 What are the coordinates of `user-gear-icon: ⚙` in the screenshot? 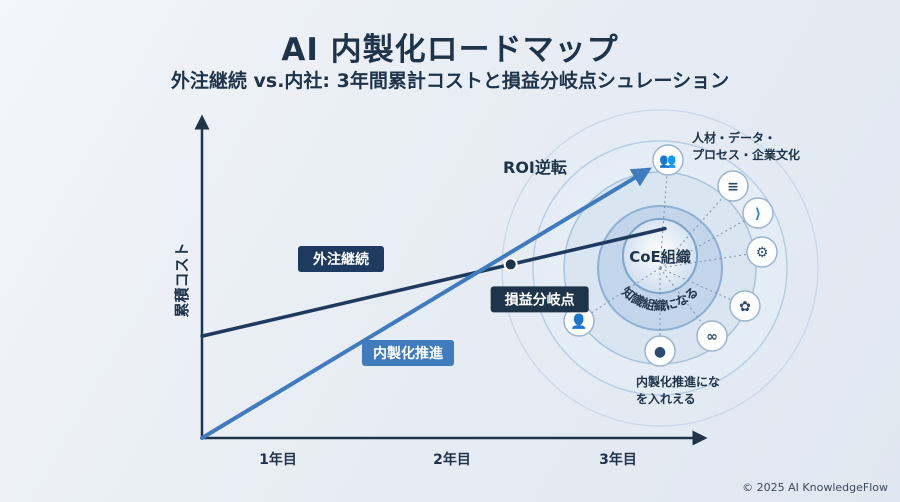 It's located at (762, 252).